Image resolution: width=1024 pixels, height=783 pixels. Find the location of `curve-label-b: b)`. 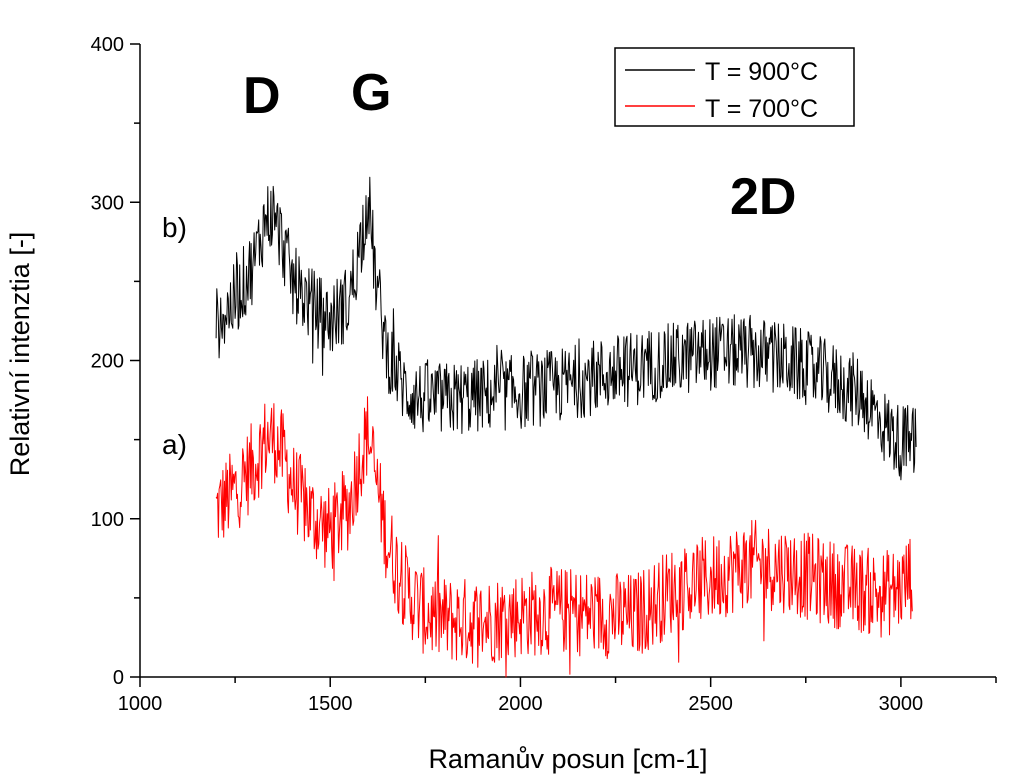

curve-label-b: b) is located at coordinates (174, 227).